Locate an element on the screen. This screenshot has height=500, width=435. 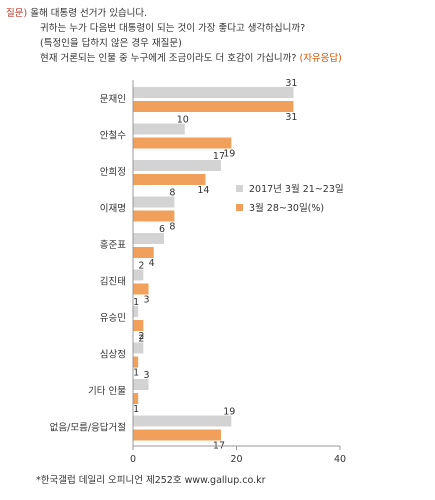
data-label: 6 is located at coordinates (162, 229).